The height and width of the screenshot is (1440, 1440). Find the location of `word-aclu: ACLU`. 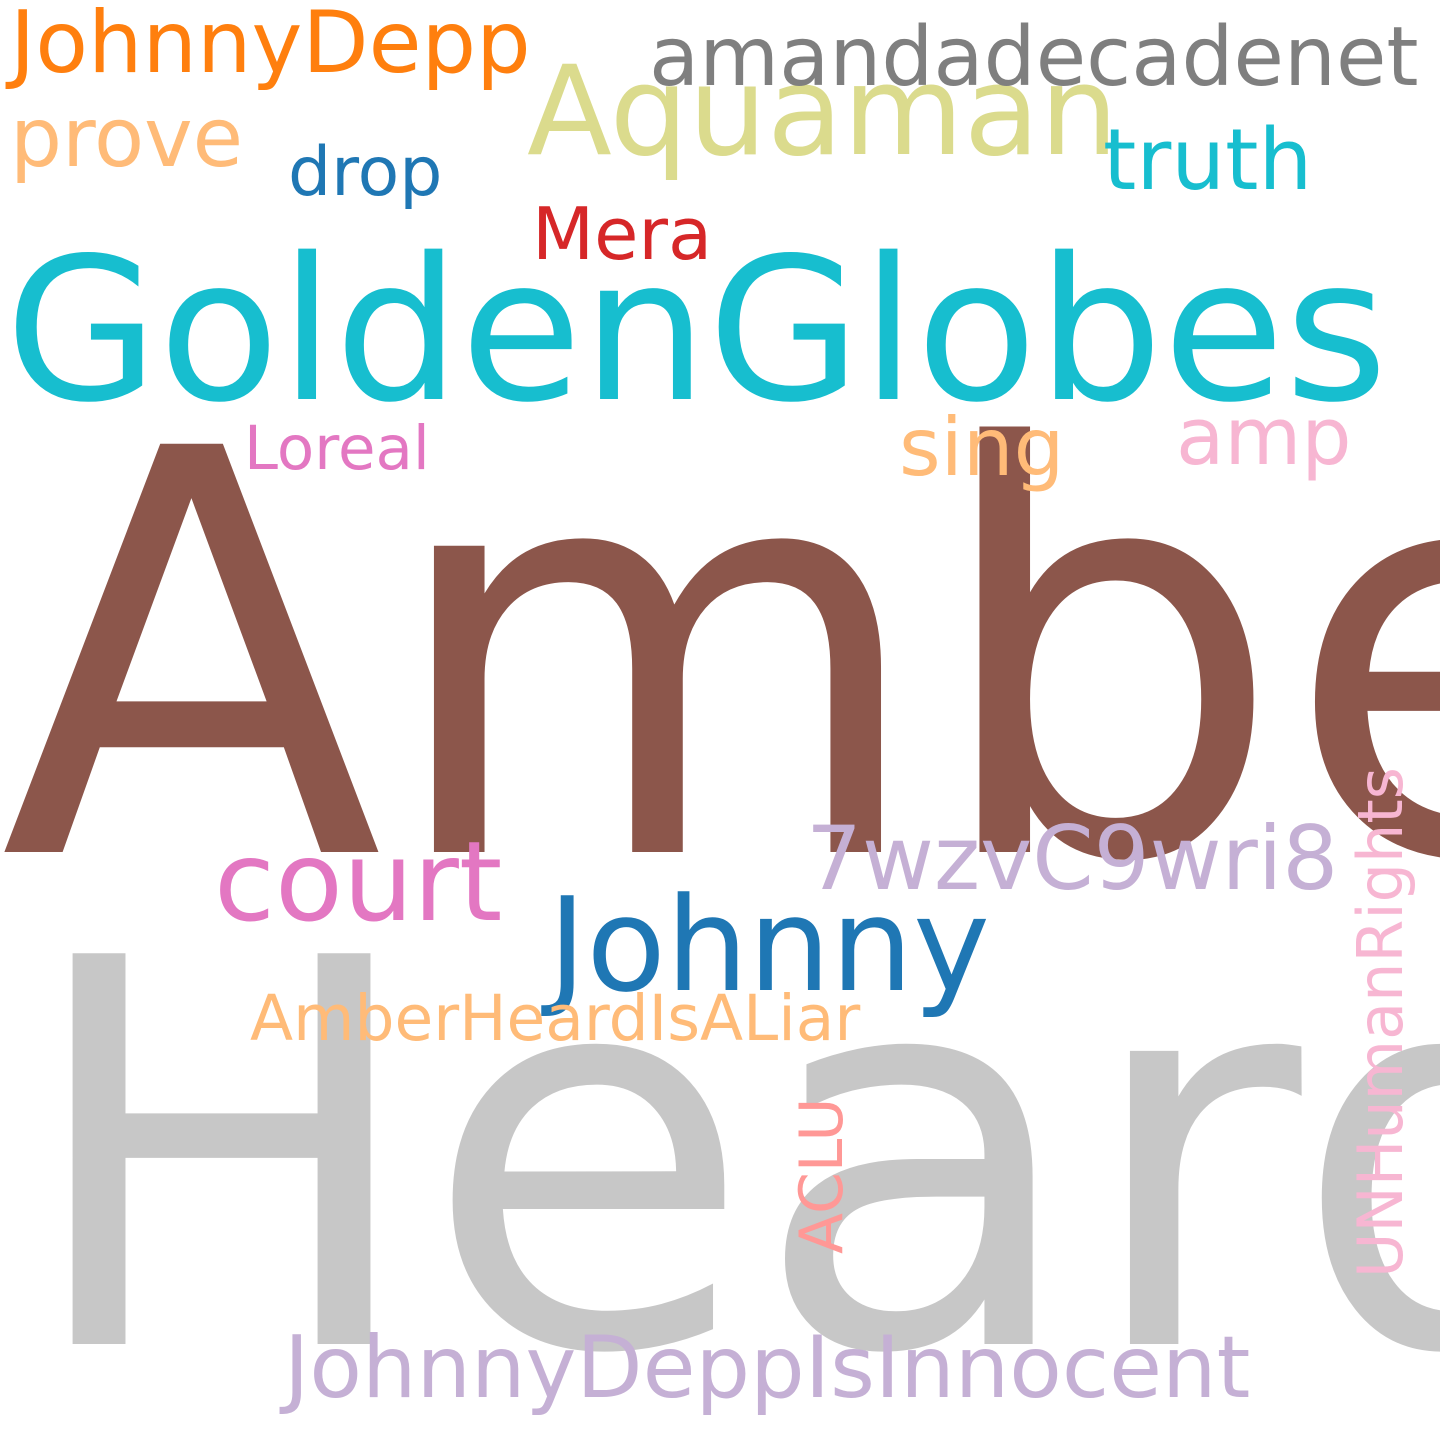

word-aclu: ACLU is located at coordinates (822, 1175).